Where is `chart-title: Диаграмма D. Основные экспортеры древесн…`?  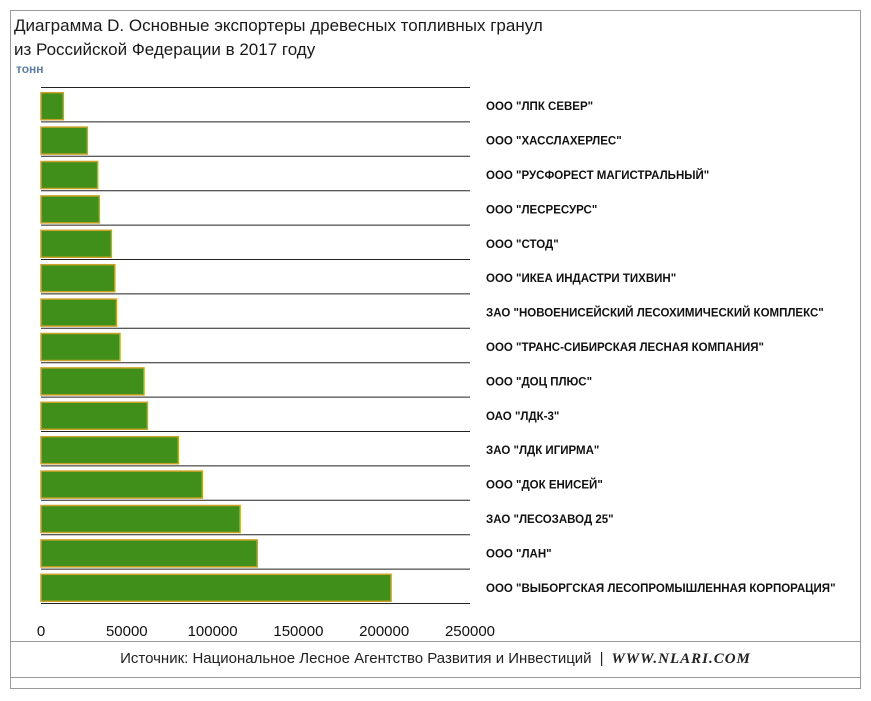
chart-title: Диаграмма D. Основные экспортеры древесн… is located at coordinates (278, 38).